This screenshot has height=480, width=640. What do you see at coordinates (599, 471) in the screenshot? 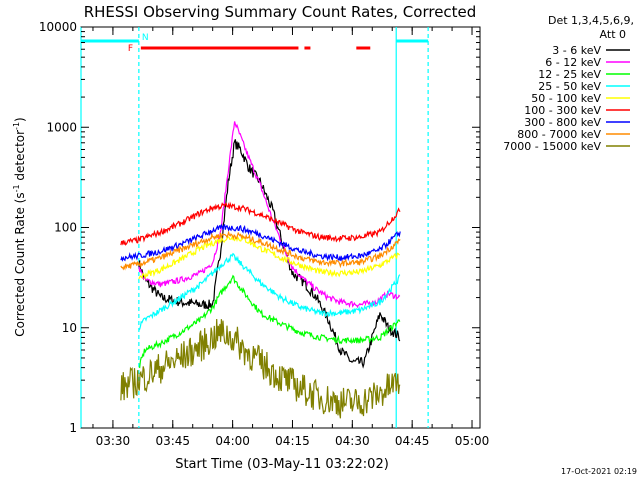
I see `timestamp: 17-Oct-2021 02:19` at bounding box center [599, 471].